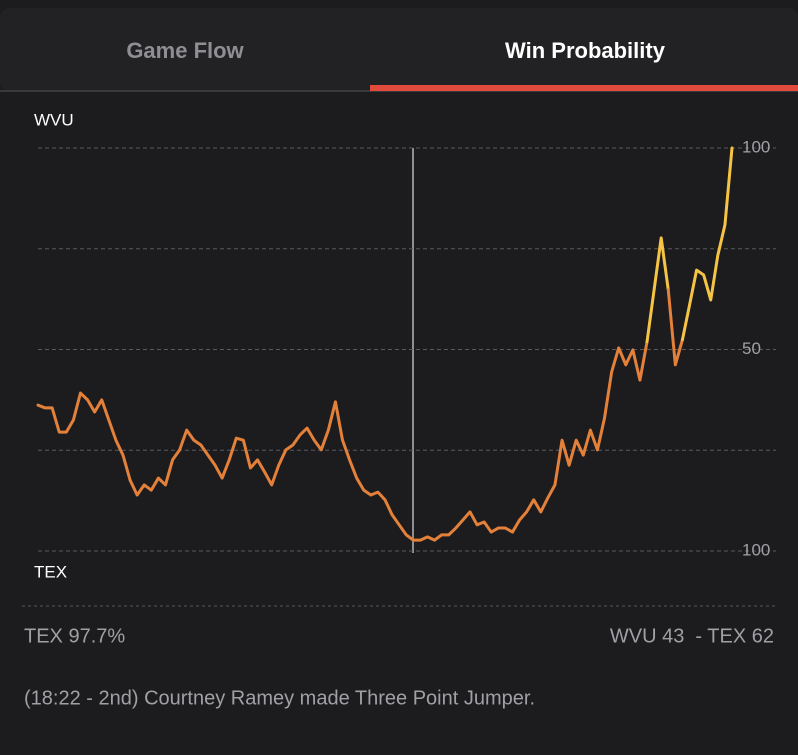 The image size is (798, 755). Describe the element at coordinates (54, 119) in the screenshot. I see `top-label: WVU` at that location.